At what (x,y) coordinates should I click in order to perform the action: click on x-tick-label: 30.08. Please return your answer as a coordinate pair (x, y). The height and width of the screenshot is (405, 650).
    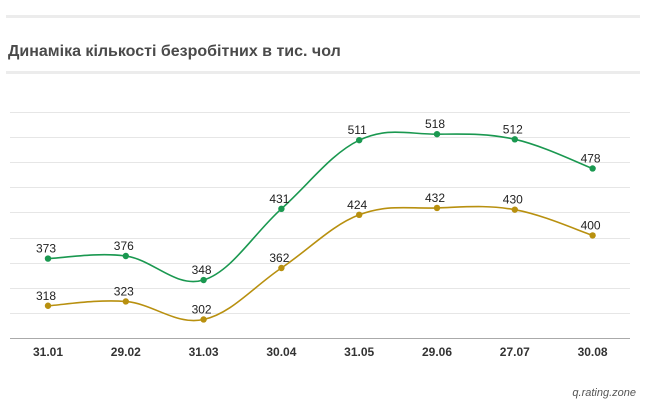
    Looking at the image, I should click on (593, 352).